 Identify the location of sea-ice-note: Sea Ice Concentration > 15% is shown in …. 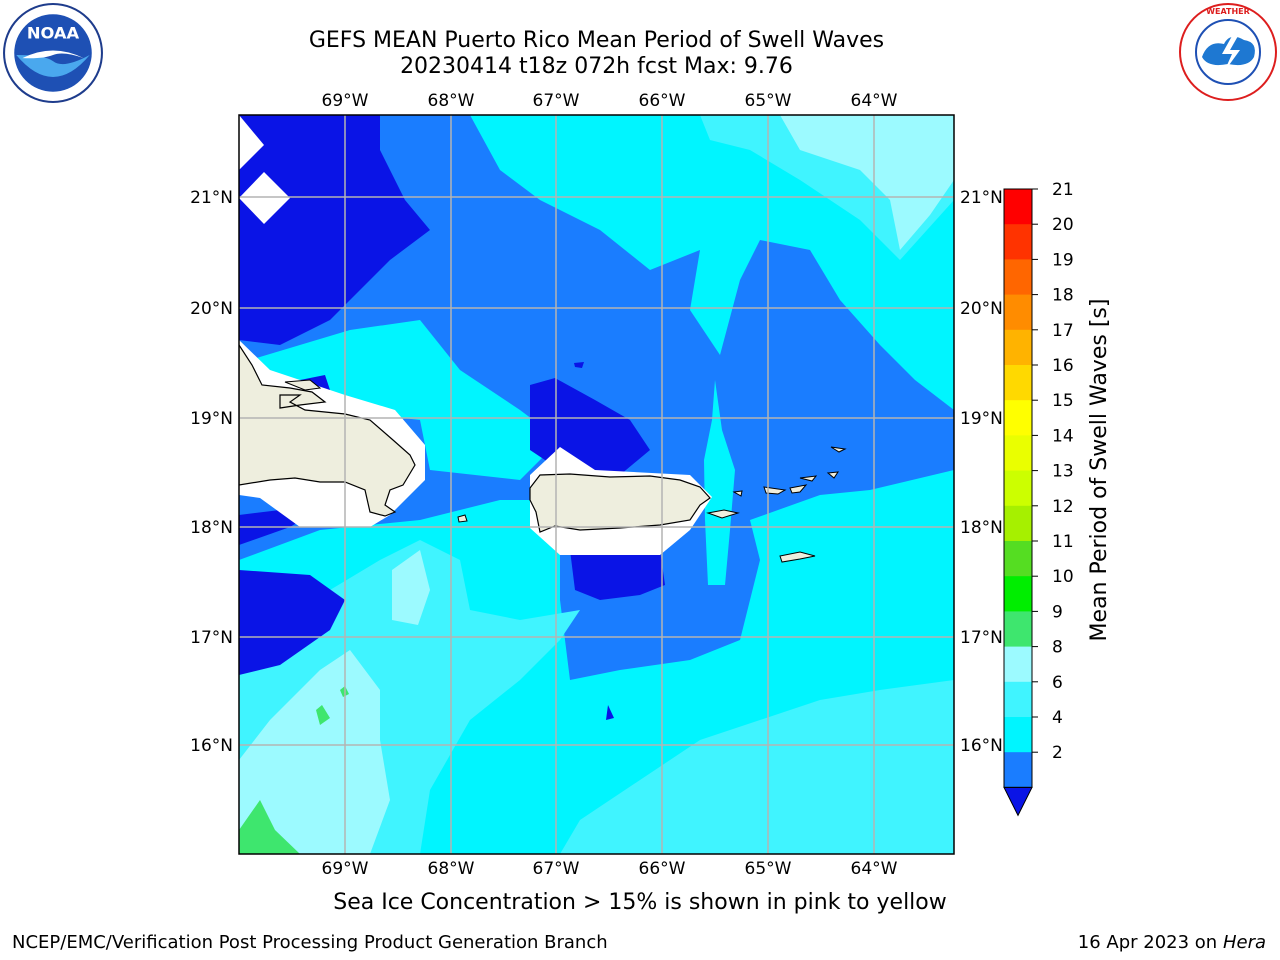
(640, 902).